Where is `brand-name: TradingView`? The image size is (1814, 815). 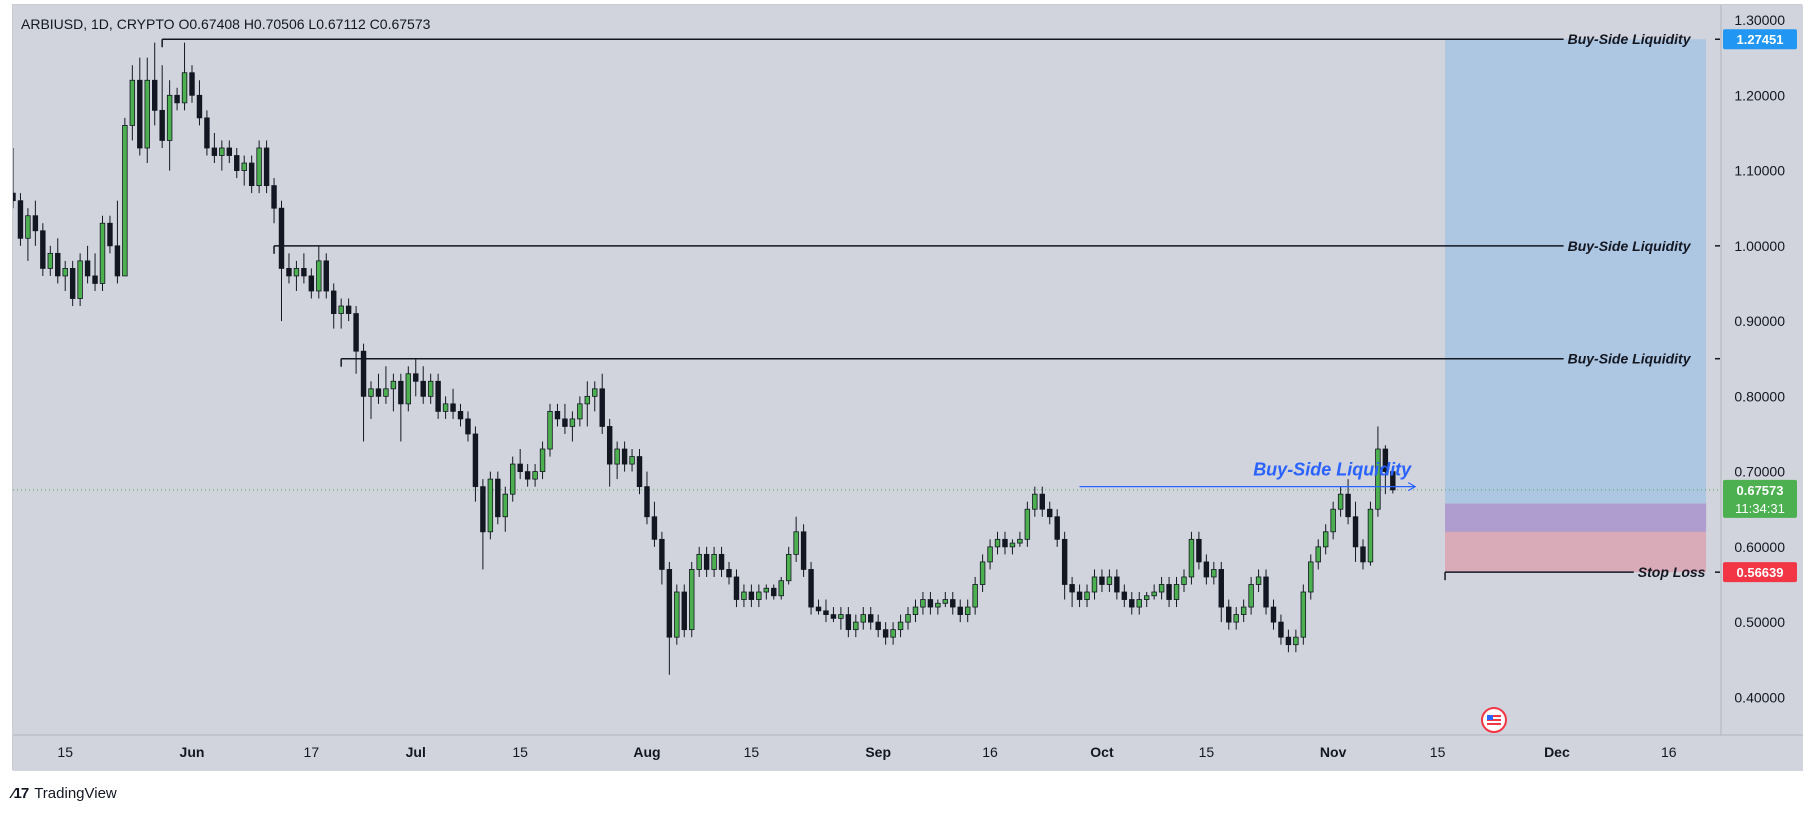
brand-name: TradingView is located at coordinates (75, 793).